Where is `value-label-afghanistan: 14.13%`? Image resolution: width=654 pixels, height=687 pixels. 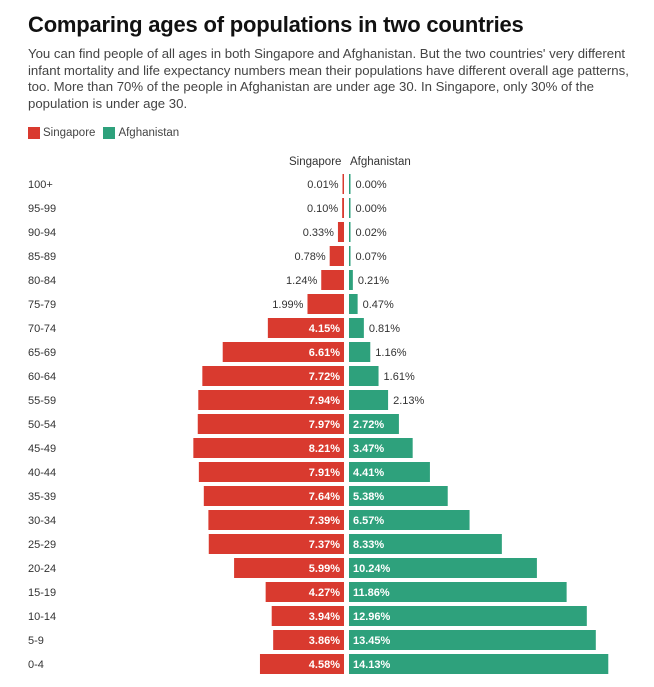 value-label-afghanistan: 14.13% is located at coordinates (372, 665).